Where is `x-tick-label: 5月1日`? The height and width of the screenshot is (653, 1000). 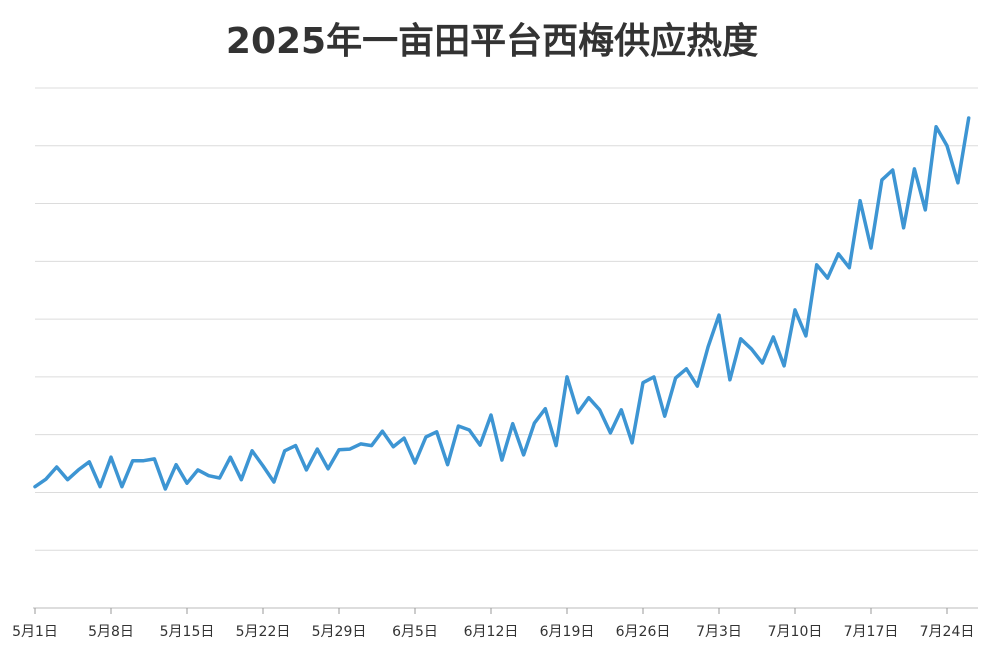 x-tick-label: 5月1日 is located at coordinates (35, 632).